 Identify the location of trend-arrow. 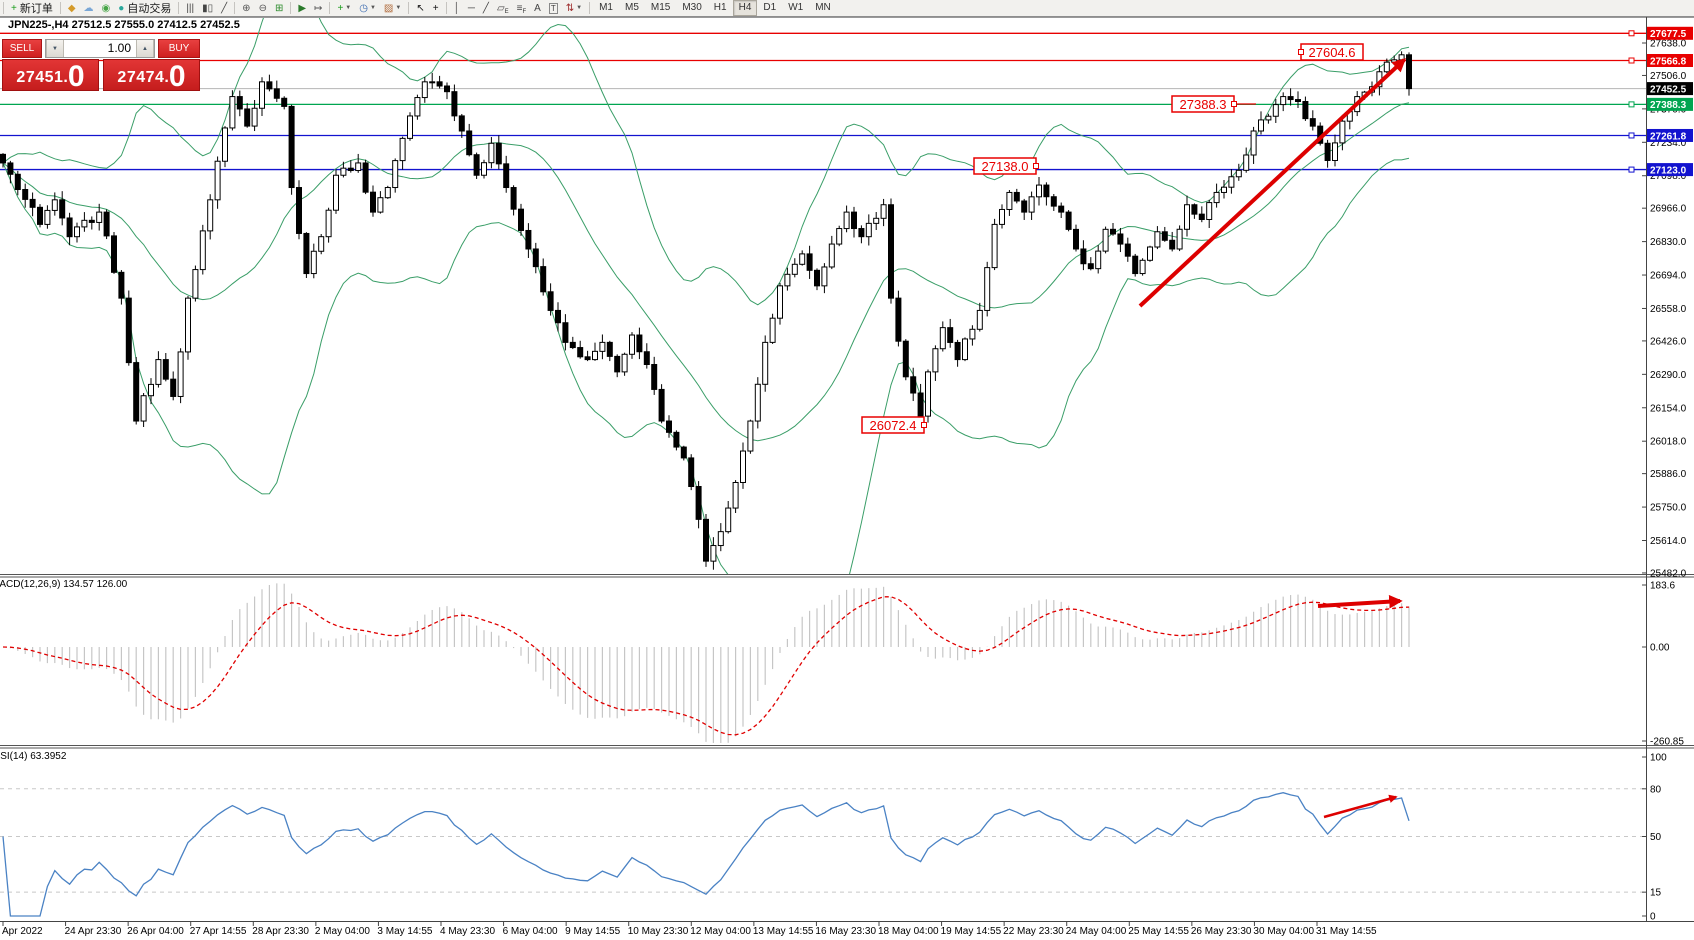
(1272, 183).